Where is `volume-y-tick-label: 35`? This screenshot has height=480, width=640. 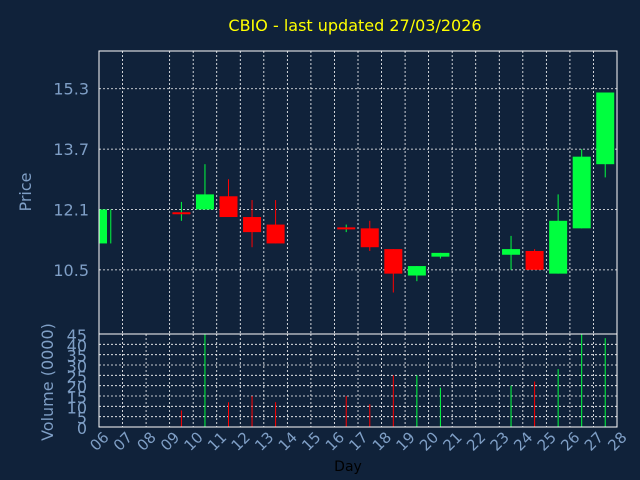
volume-y-tick-label: 35 is located at coordinates (77, 356).